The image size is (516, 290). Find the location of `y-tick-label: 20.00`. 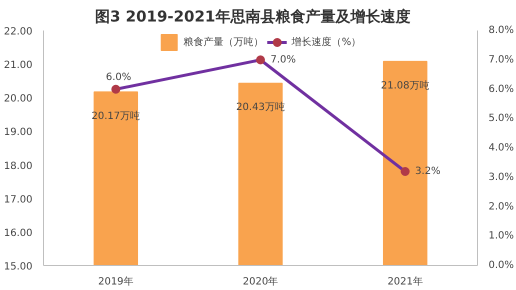

y-tick-label: 20.00 is located at coordinates (18, 99).